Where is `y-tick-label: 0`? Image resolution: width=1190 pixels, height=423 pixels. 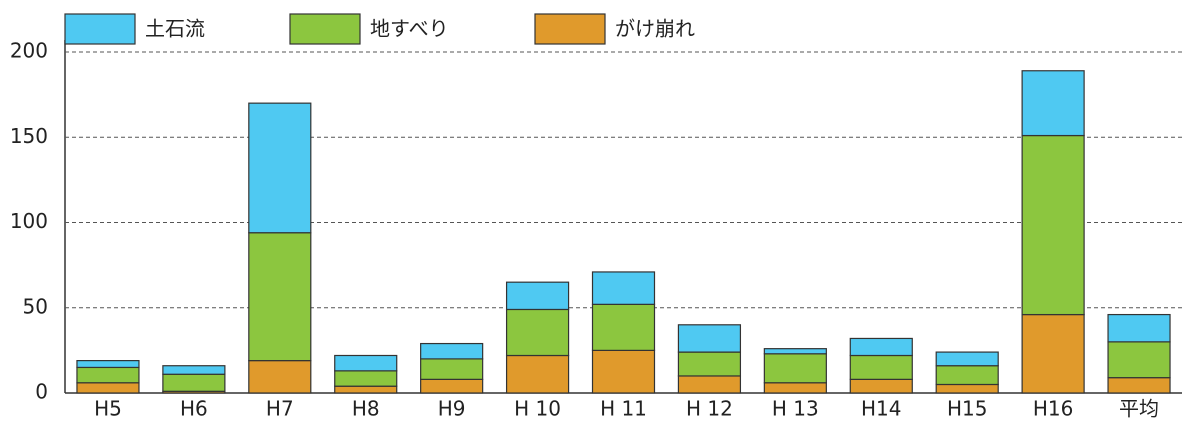
y-tick-label: 0 is located at coordinates (41, 392).